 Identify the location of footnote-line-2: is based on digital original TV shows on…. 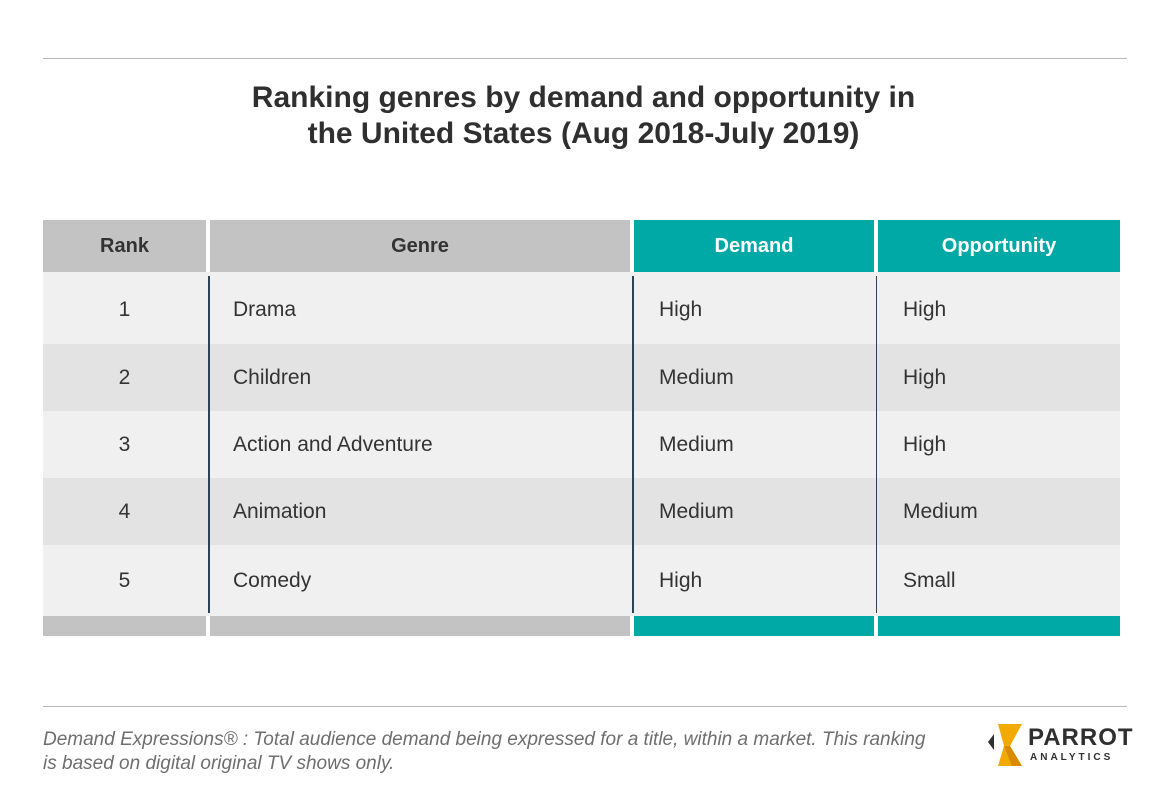
(219, 763).